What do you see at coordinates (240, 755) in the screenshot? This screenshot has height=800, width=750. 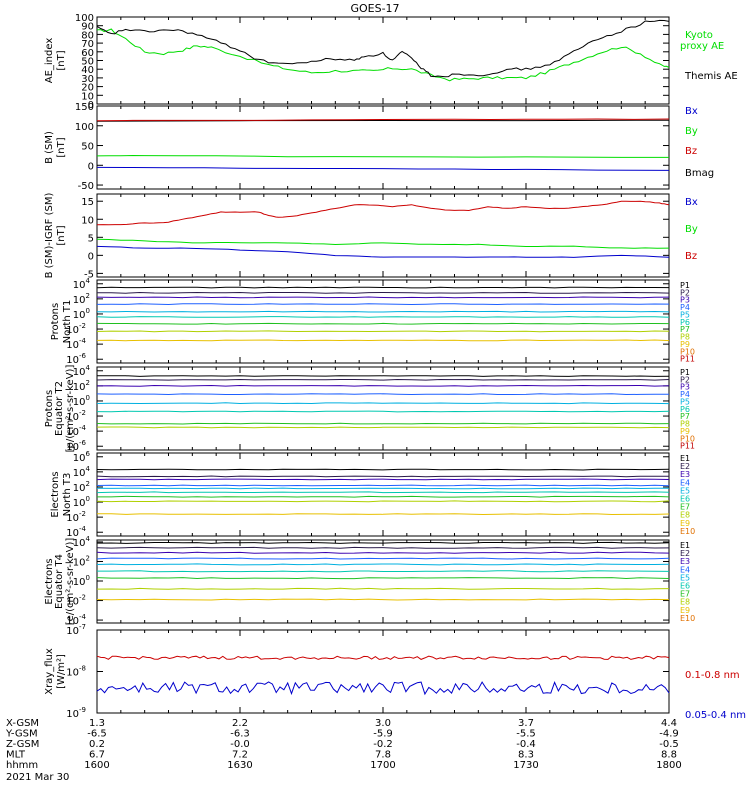 I see `footer-value: 7.2` at bounding box center [240, 755].